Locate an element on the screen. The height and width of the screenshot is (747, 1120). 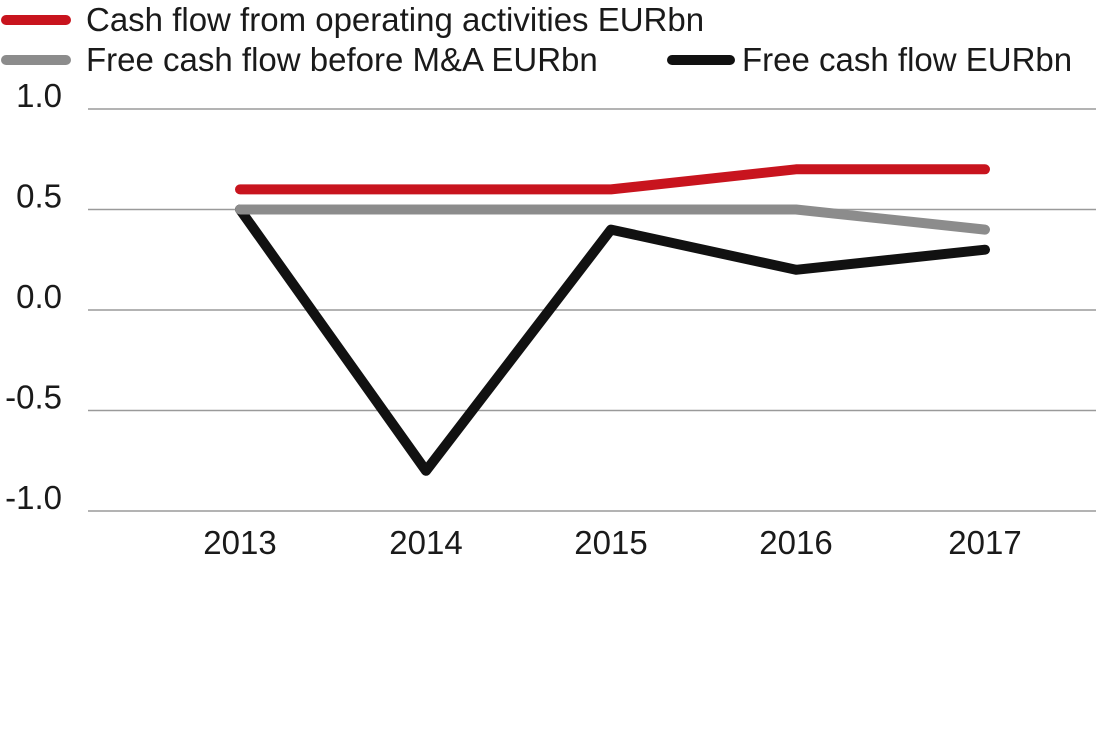
y-tick-label: 0.0 is located at coordinates (39, 296).